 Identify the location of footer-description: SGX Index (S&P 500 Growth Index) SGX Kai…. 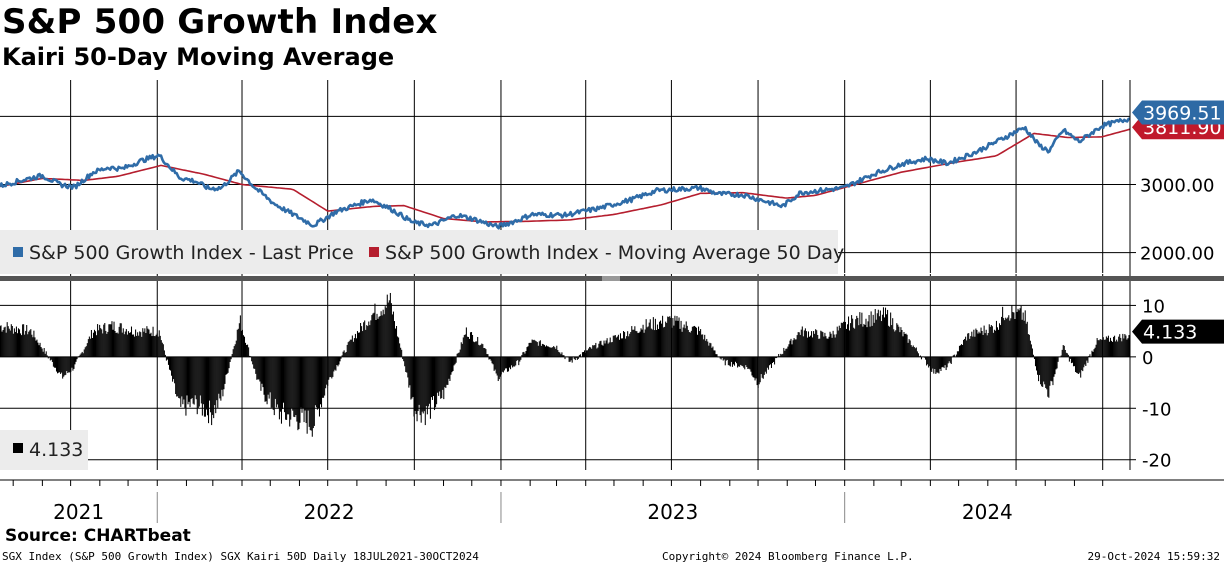
(240, 556).